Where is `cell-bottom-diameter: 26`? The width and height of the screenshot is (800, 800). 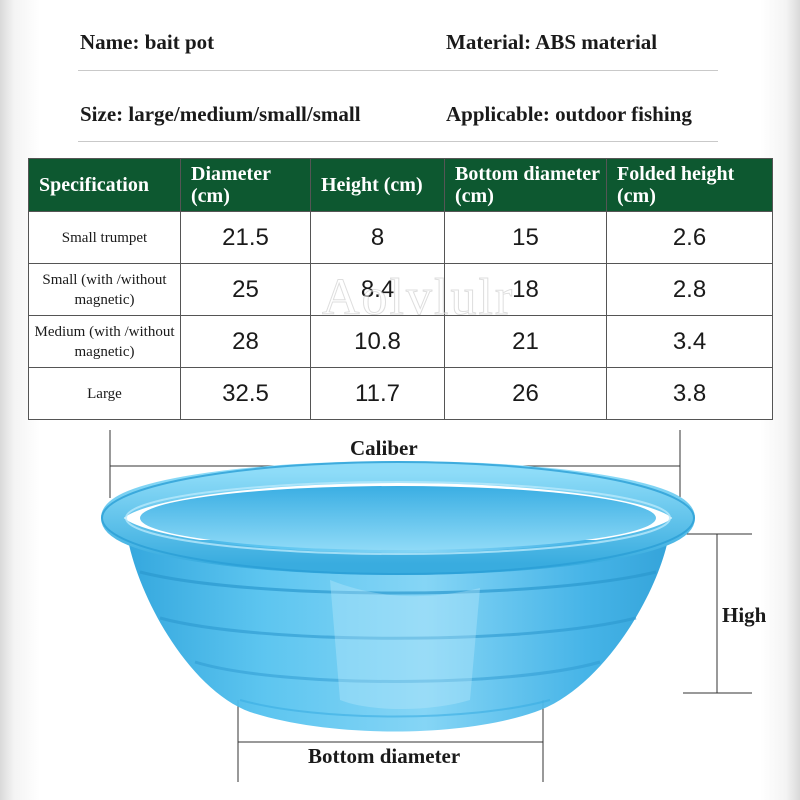 cell-bottom-diameter: 26 is located at coordinates (525, 393).